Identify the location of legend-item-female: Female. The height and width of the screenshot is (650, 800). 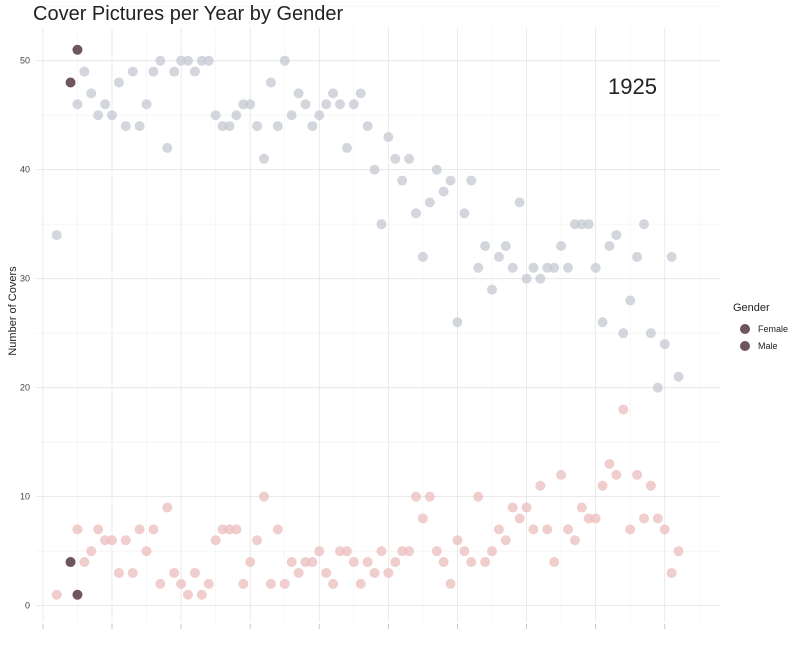
(760, 328).